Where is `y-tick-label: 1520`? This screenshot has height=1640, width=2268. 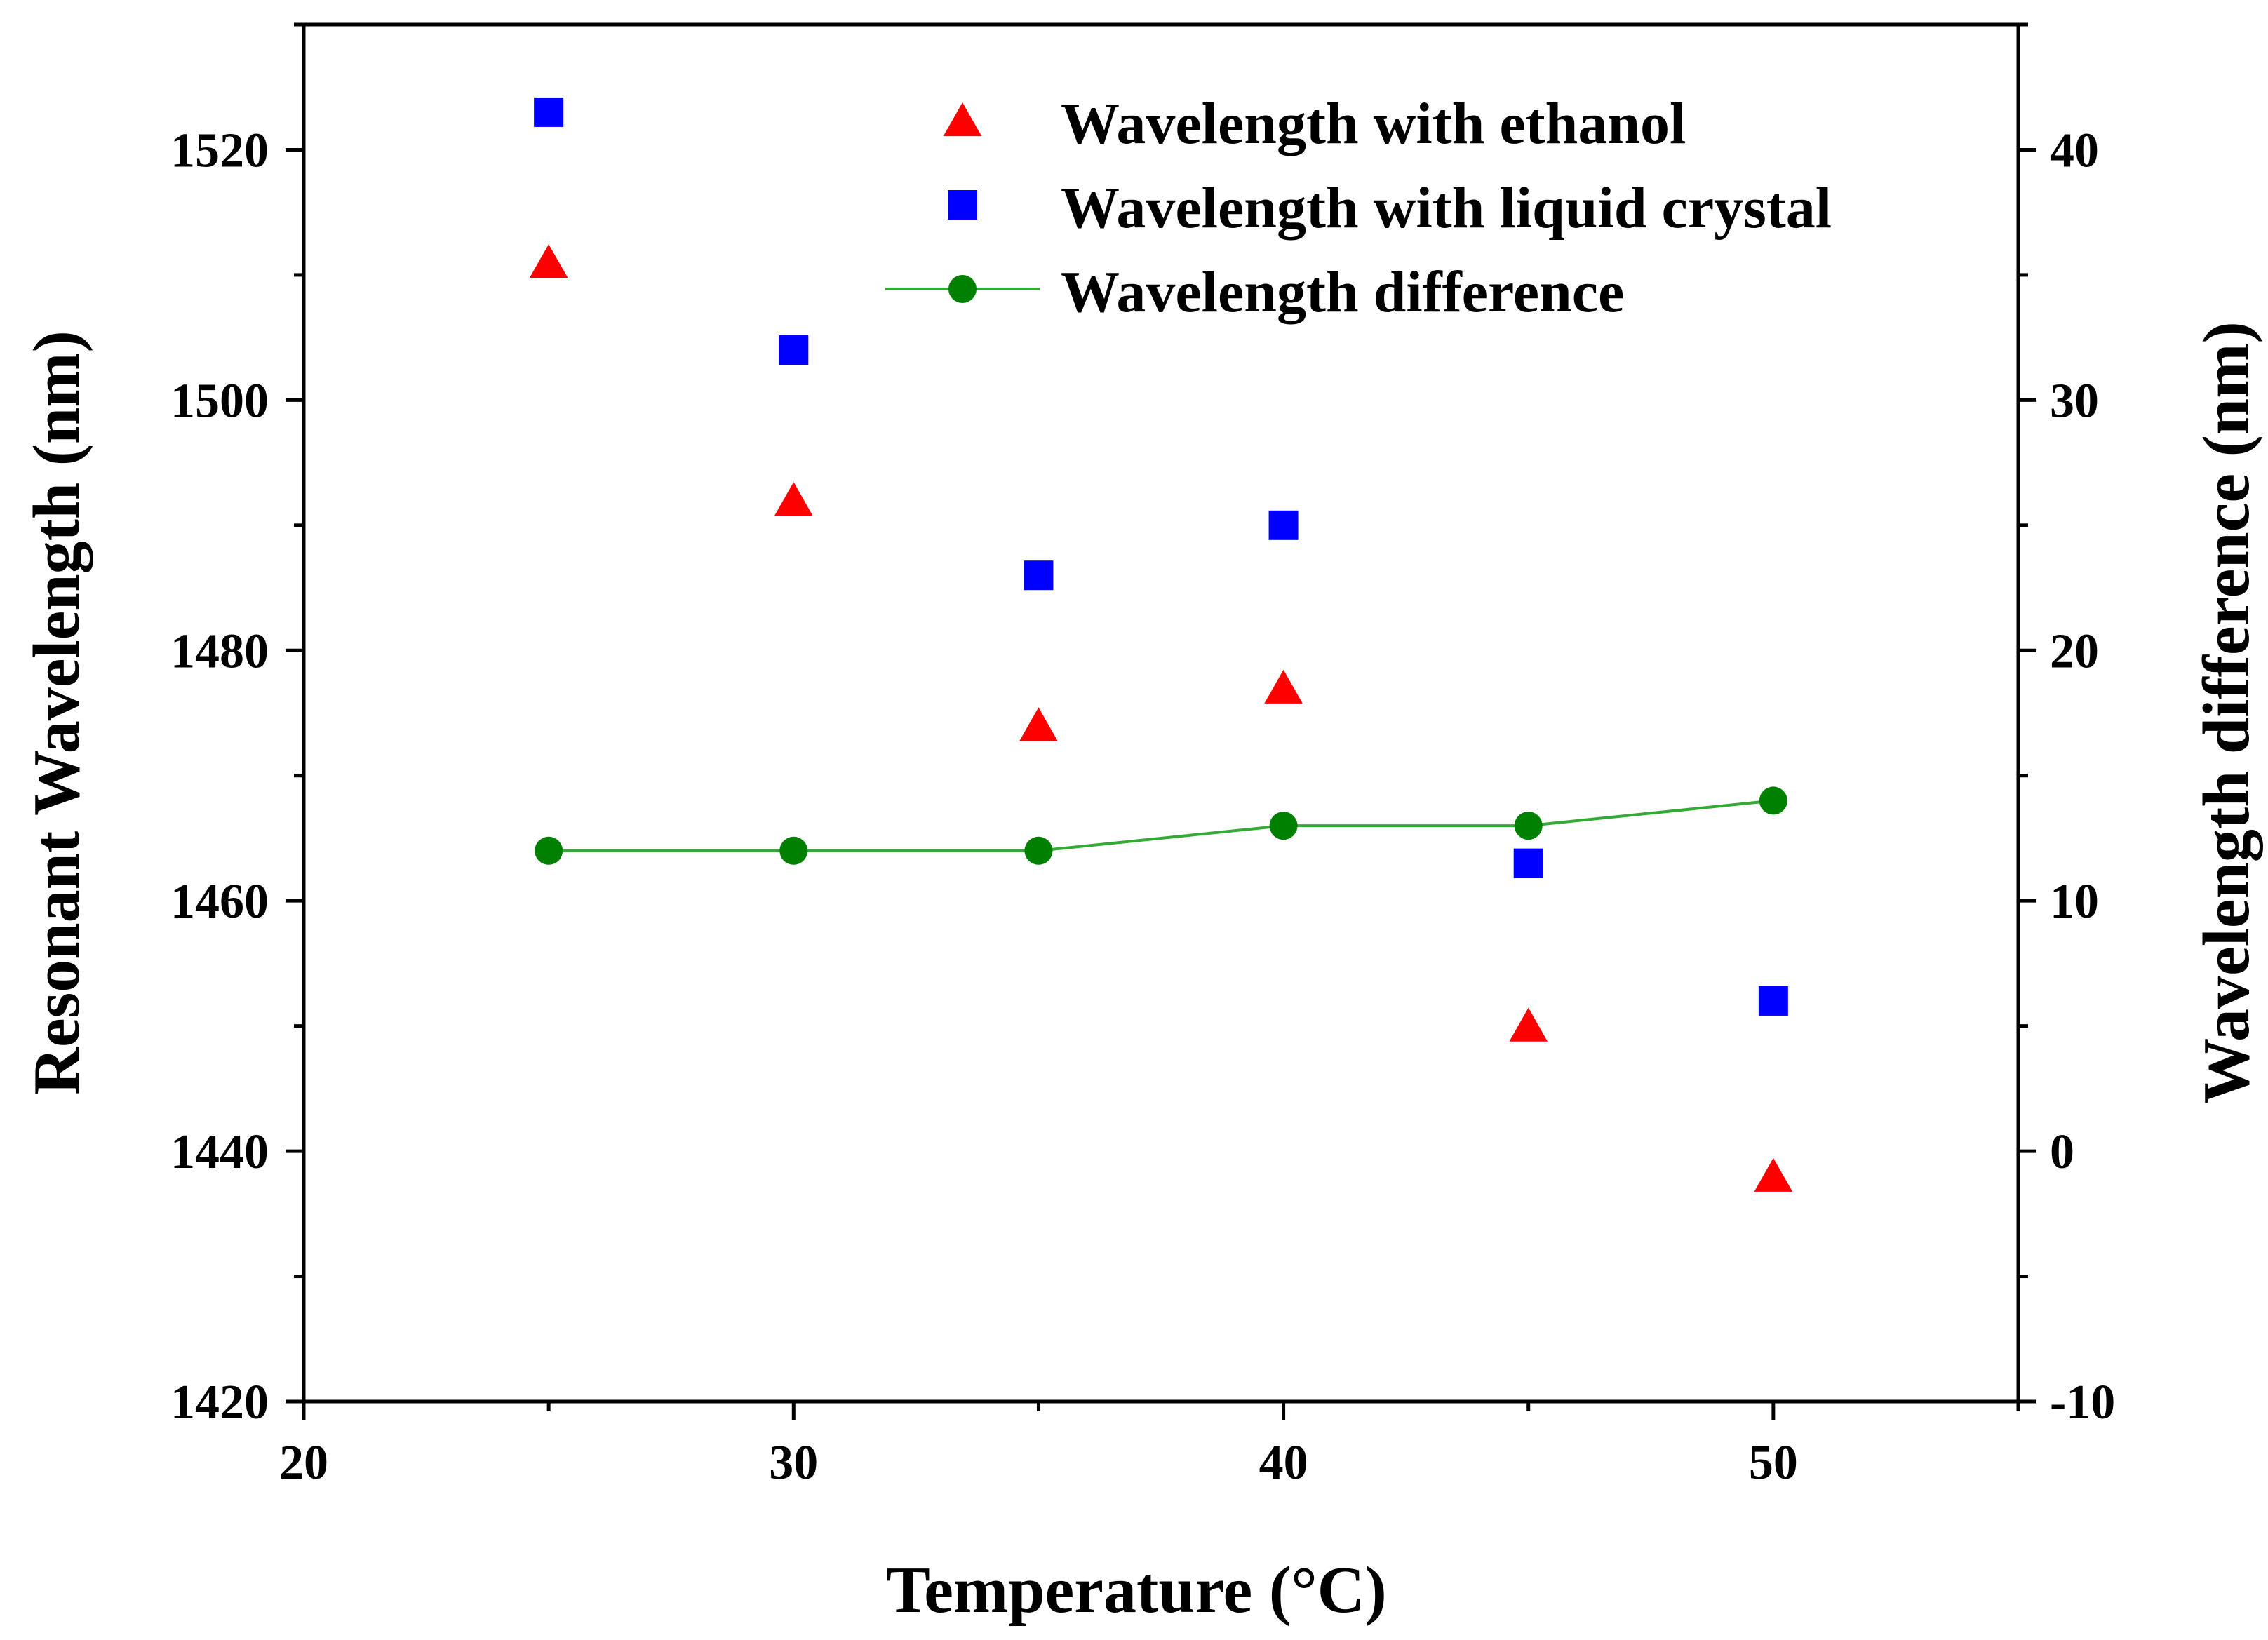
y-tick-label: 1520 is located at coordinates (219, 150).